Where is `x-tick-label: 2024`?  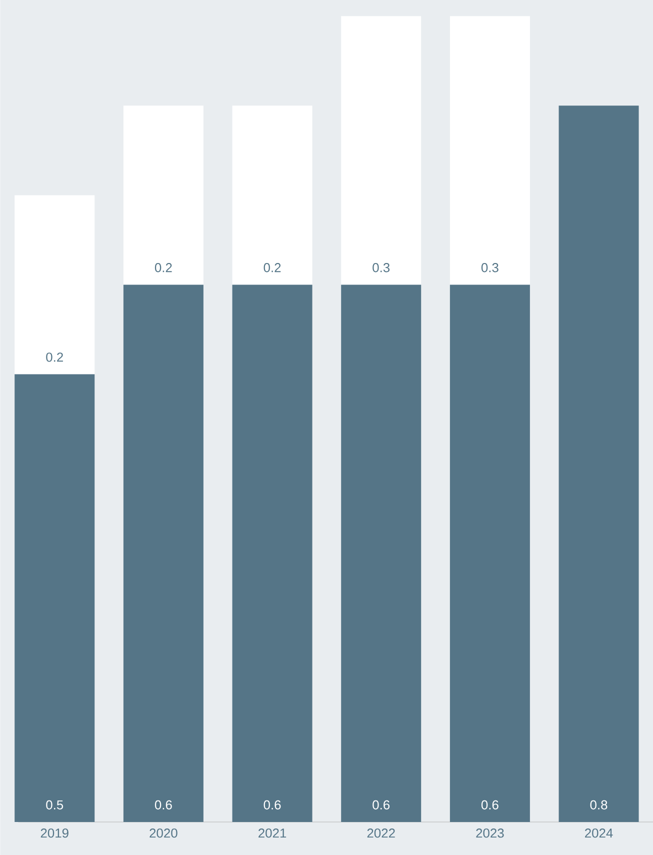 x-tick-label: 2024 is located at coordinates (598, 833).